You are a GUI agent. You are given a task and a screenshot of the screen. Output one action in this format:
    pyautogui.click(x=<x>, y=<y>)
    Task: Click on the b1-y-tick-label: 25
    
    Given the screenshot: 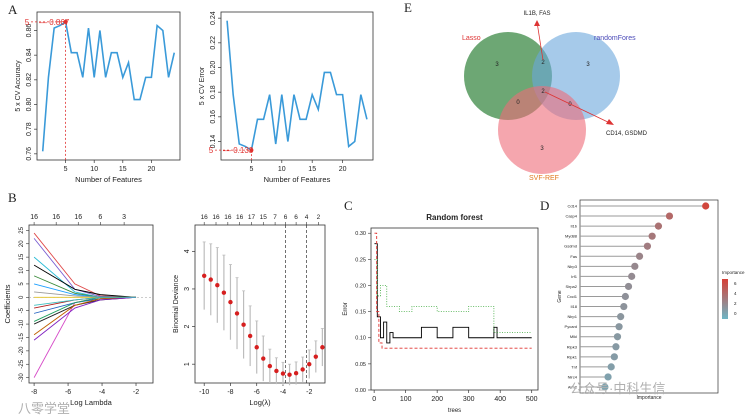 What is the action you would take?
    pyautogui.click(x=22, y=229)
    